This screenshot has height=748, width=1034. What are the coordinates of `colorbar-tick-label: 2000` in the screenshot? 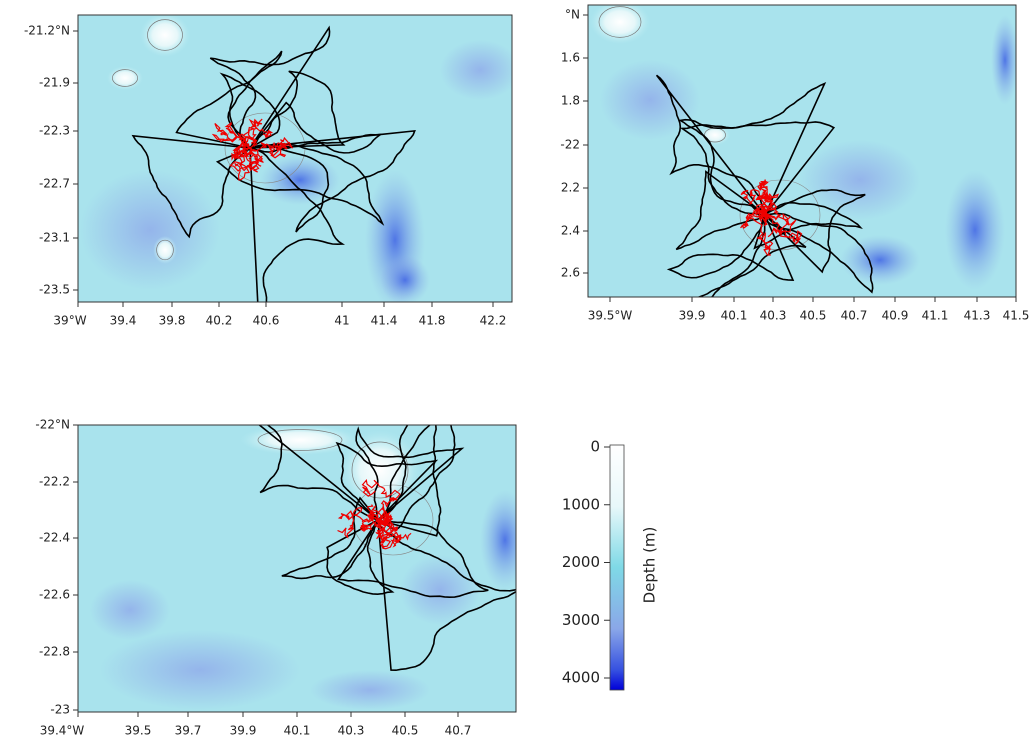 It's located at (581, 562).